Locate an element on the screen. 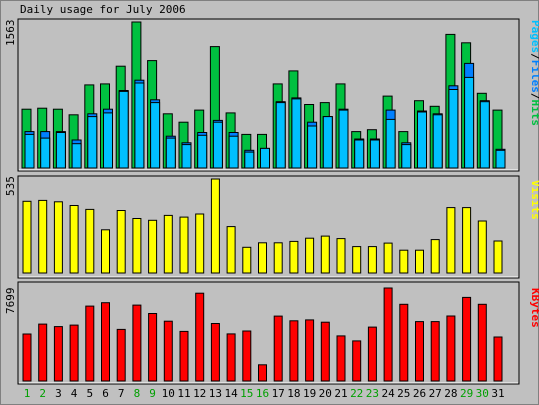 The height and width of the screenshot is (405, 539). day-label-23: 23 is located at coordinates (372, 393).